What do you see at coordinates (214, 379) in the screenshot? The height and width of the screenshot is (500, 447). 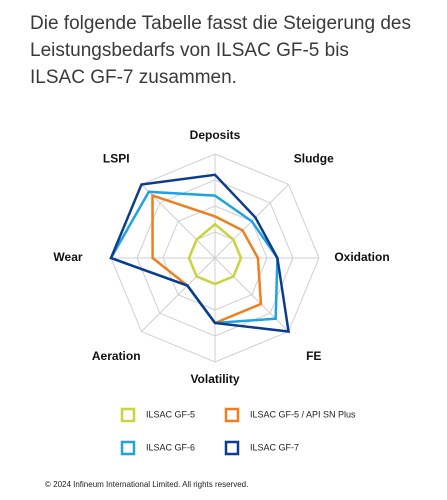 I see `axis-label: Volatility` at bounding box center [214, 379].